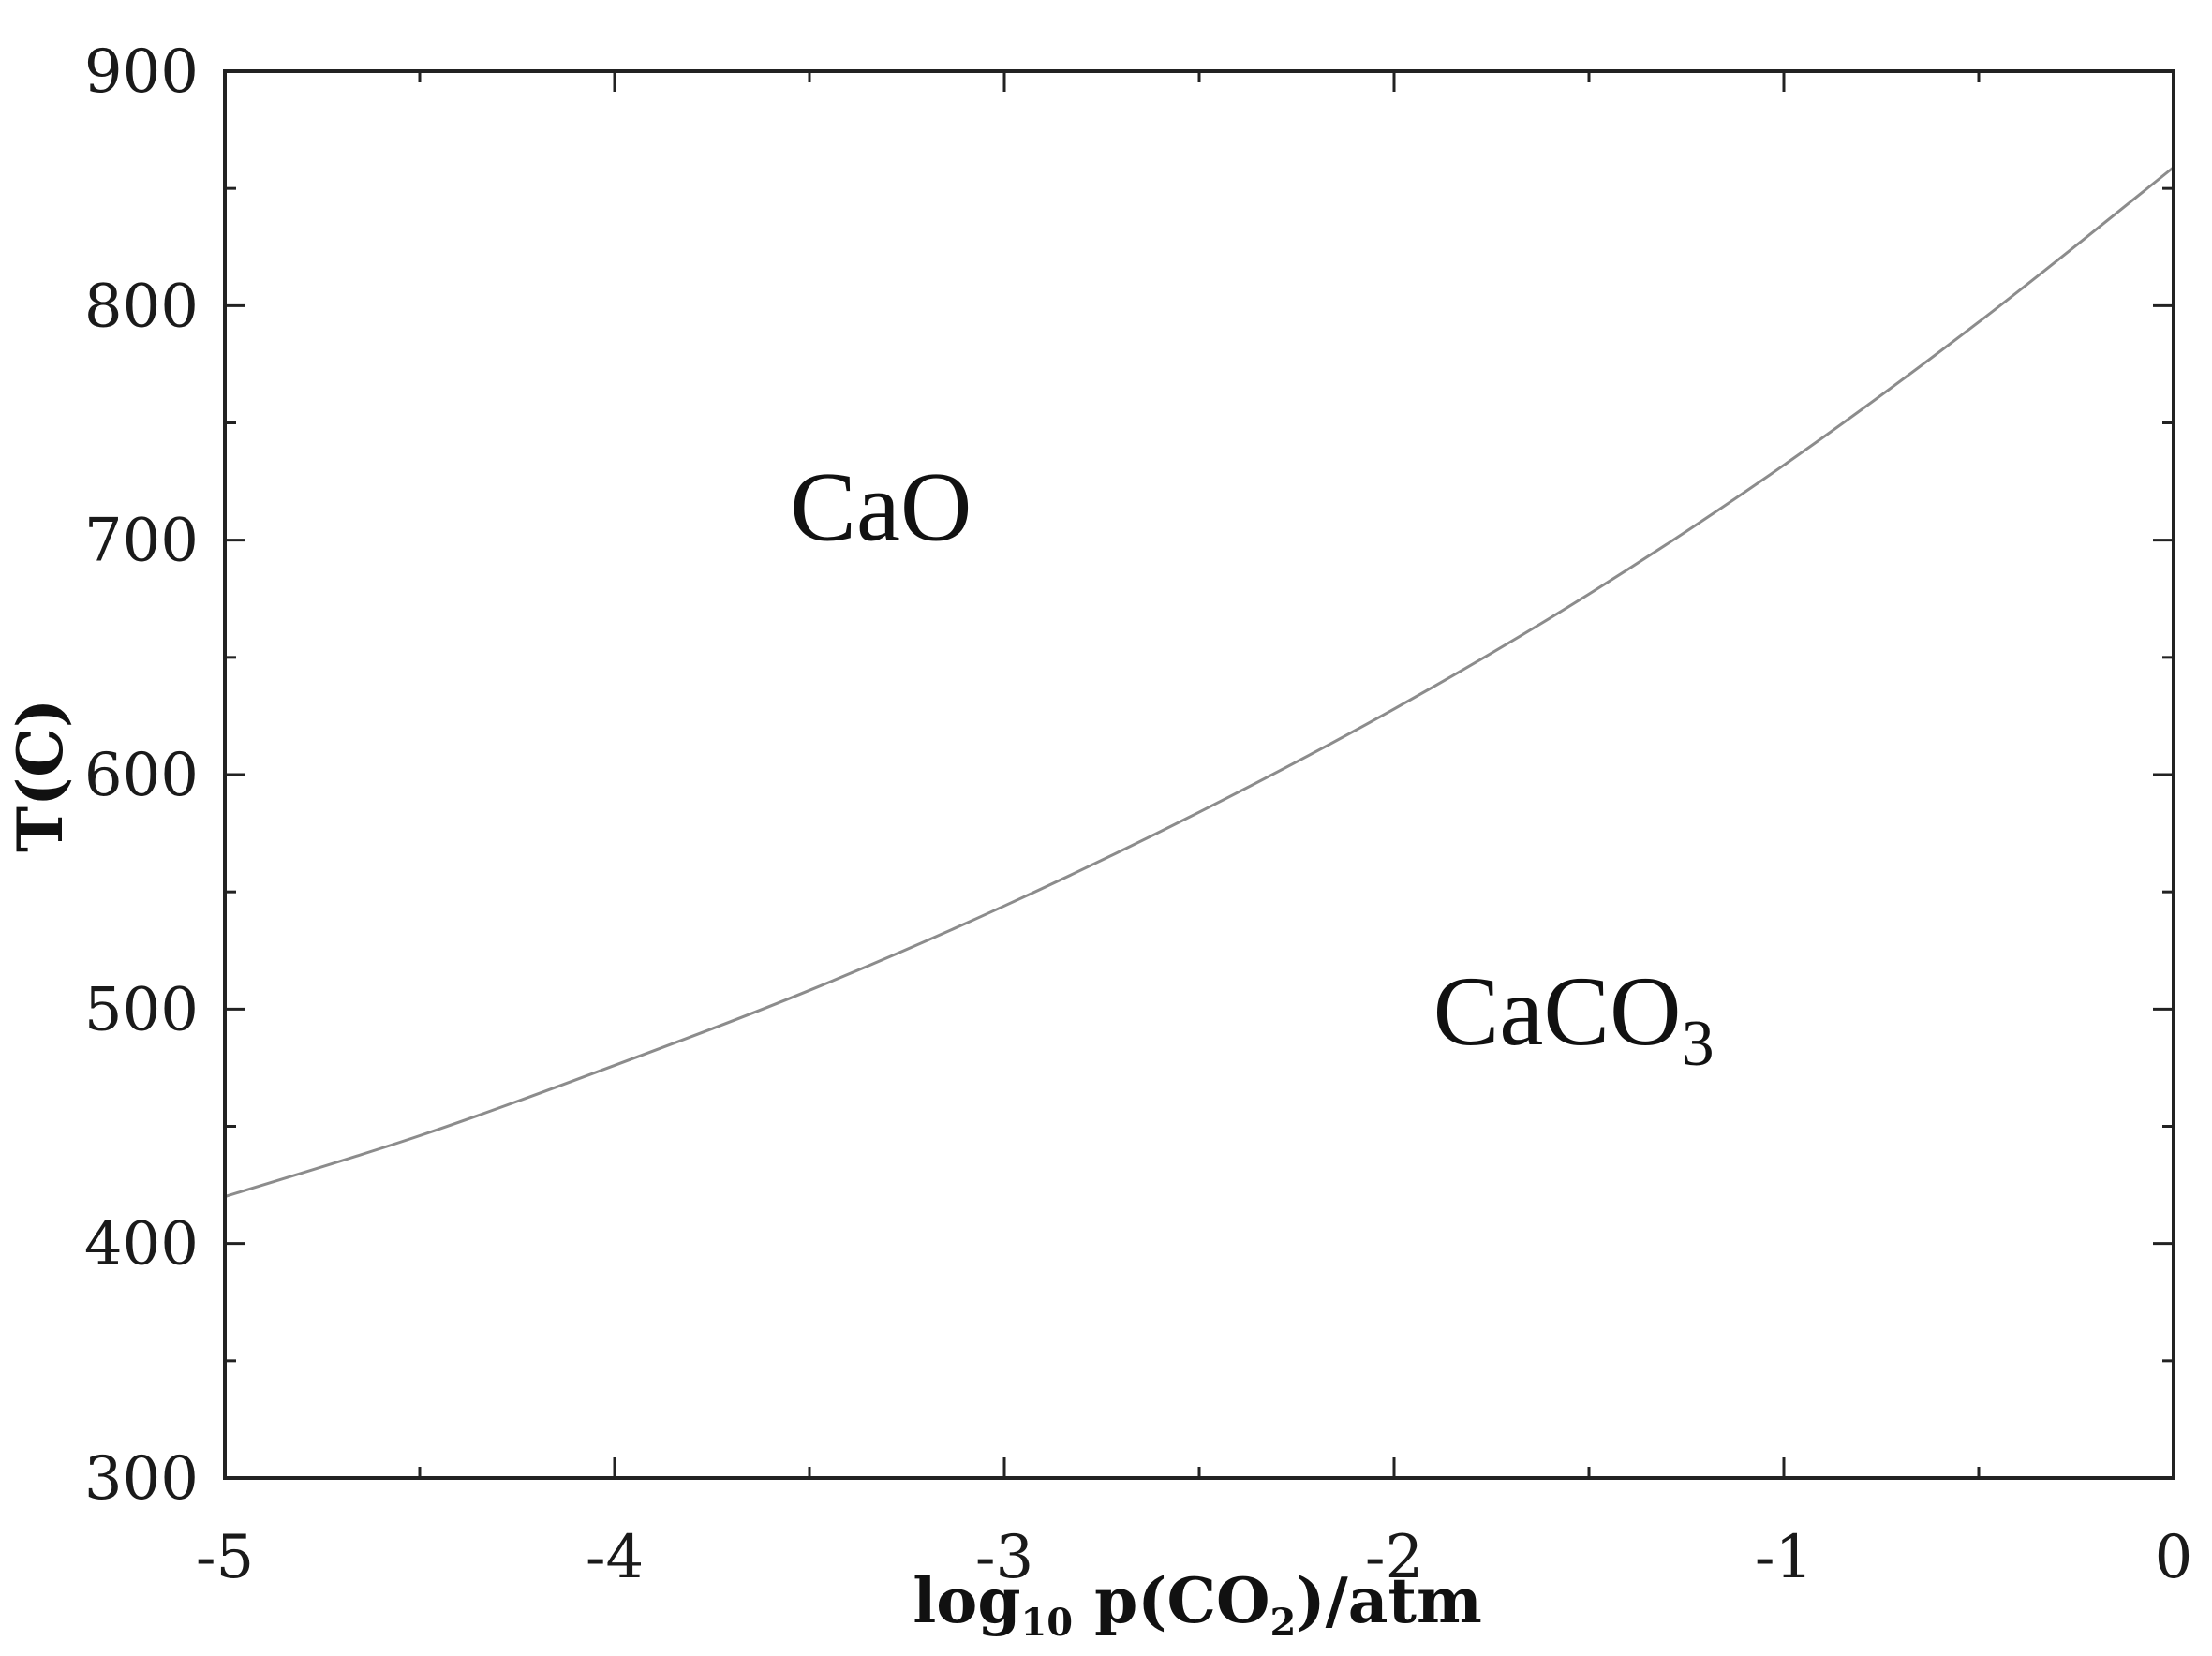  Describe the element at coordinates (615, 1558) in the screenshot. I see `x-tick-label: -4` at that location.